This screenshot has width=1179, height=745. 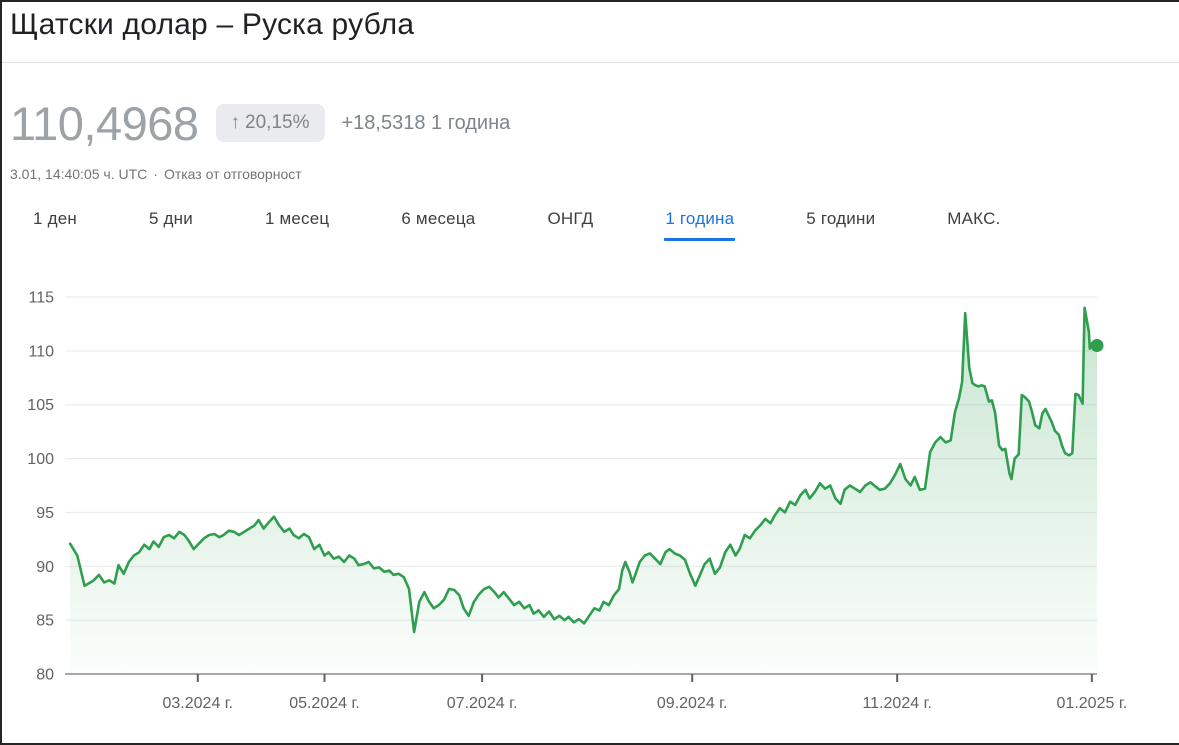 I want to click on change-percent-value: 20,15%, so click(x=277, y=122).